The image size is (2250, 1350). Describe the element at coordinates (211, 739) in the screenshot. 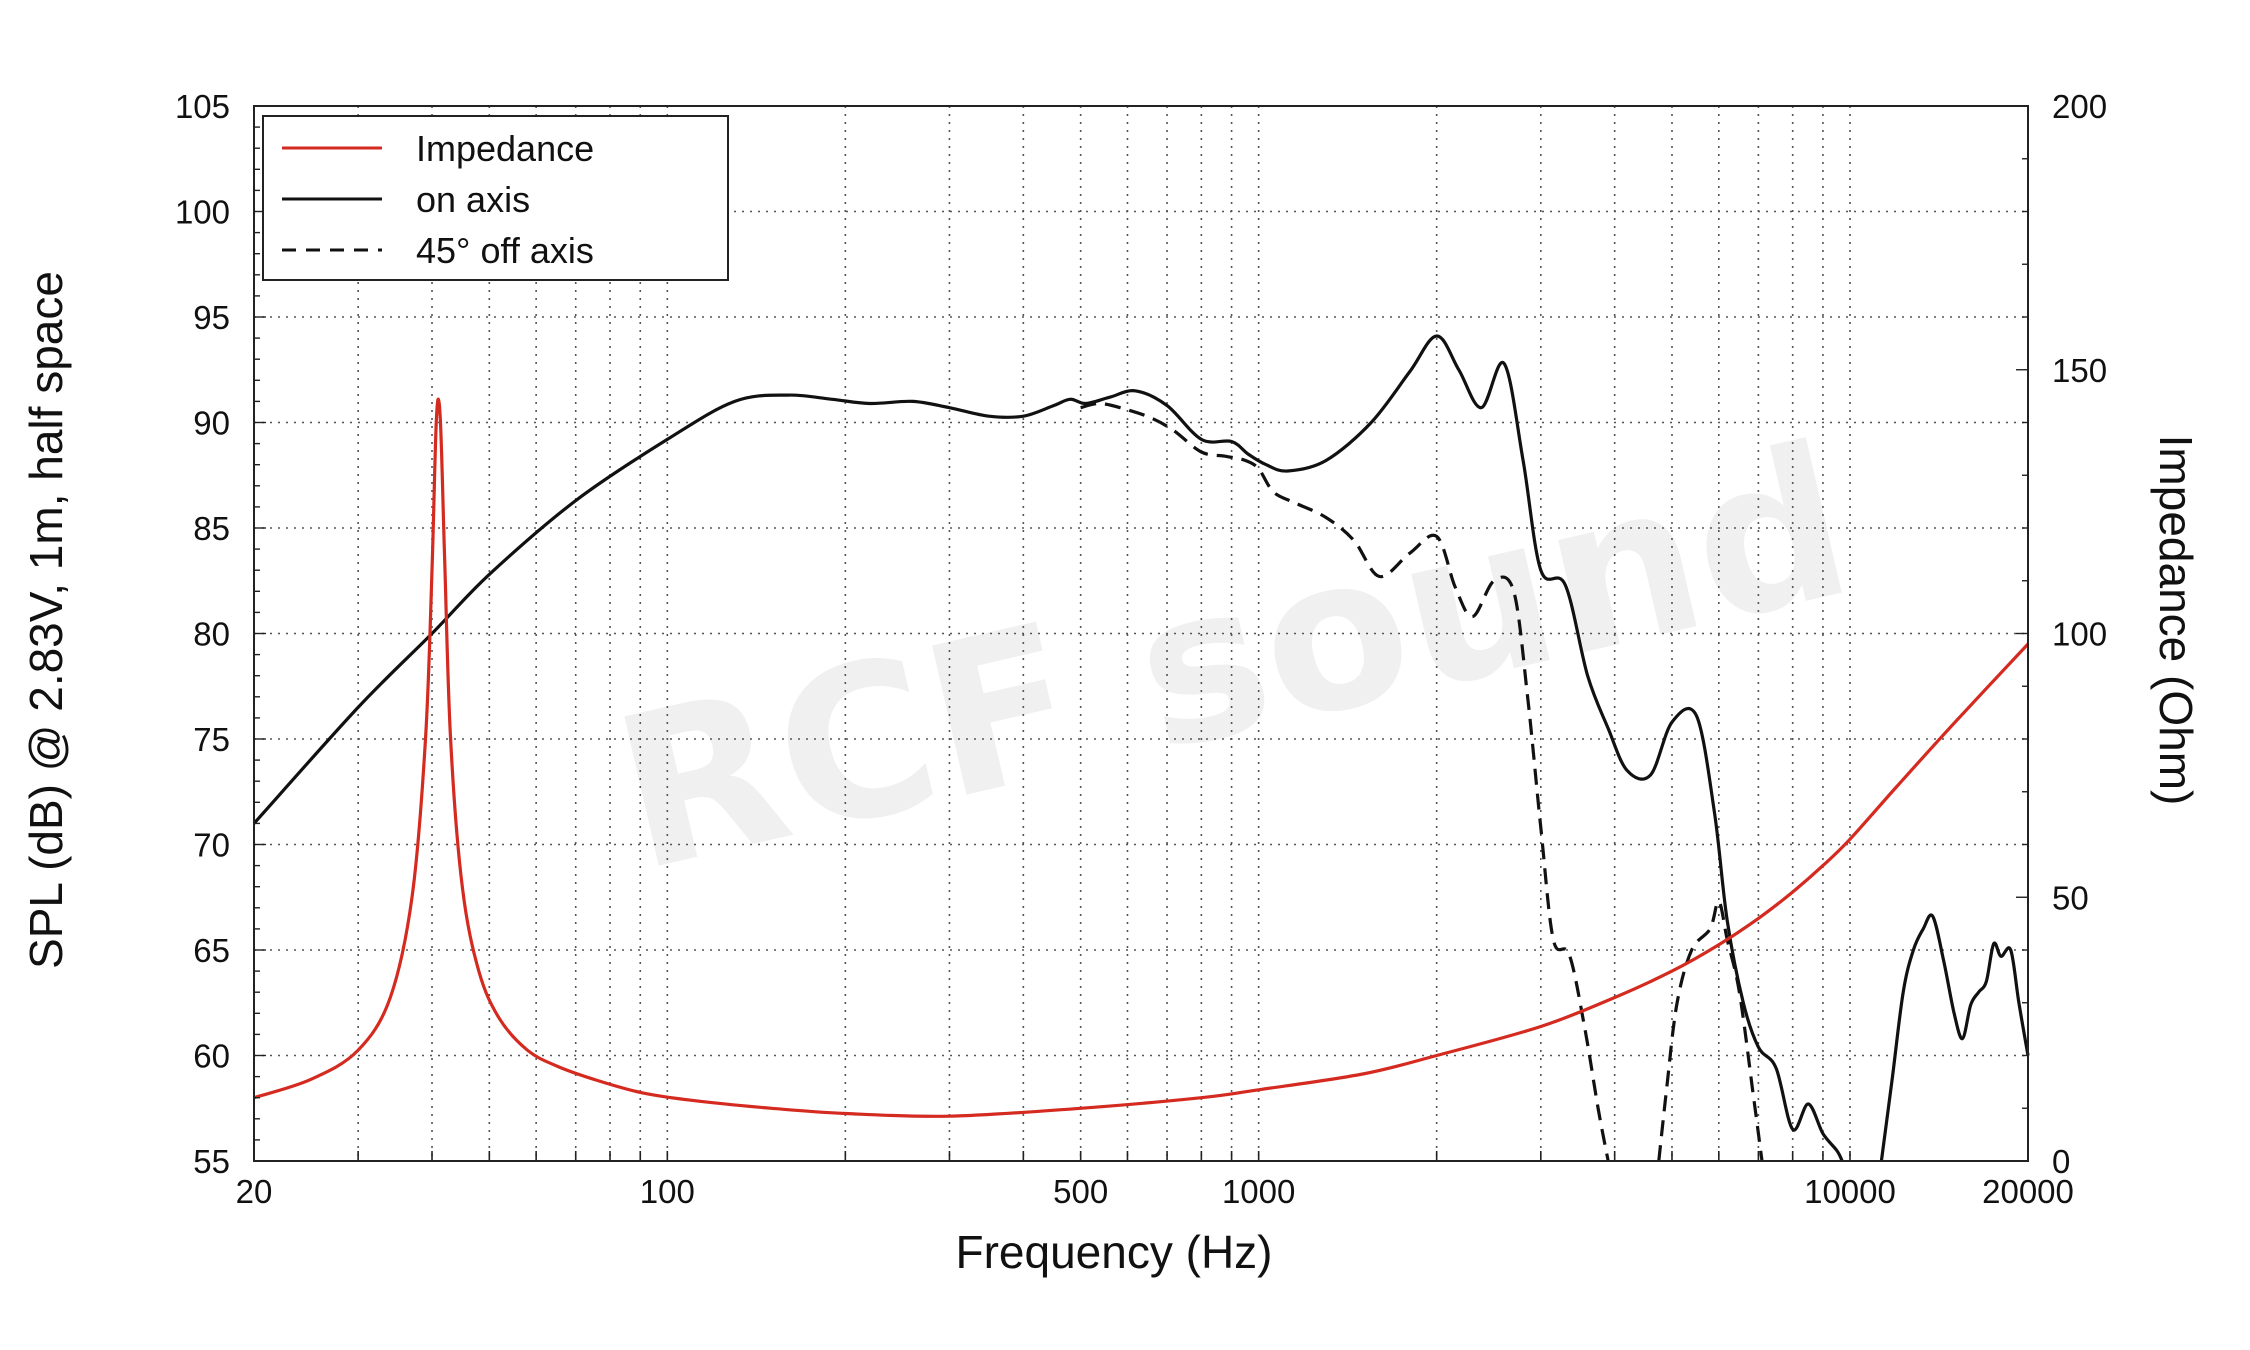

I see `y-left-tick-label: 75` at that location.